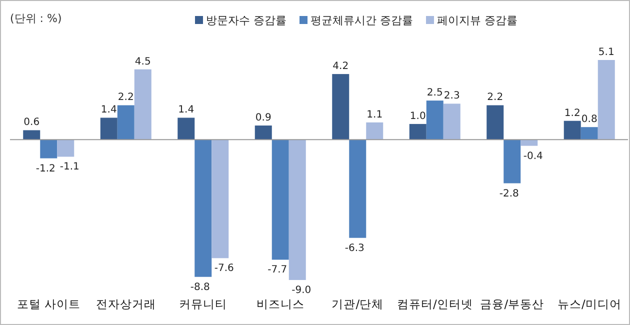 The width and height of the screenshot is (630, 325). I want to click on data-label: 5.1, so click(606, 52).